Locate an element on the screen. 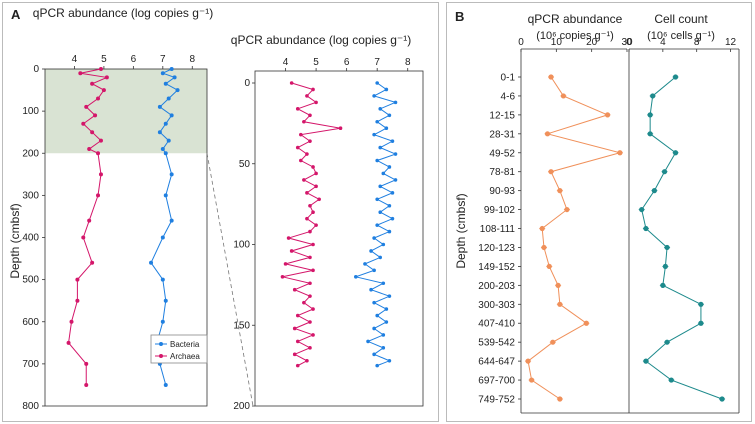  y-tick-label: 400 is located at coordinates (30, 238).